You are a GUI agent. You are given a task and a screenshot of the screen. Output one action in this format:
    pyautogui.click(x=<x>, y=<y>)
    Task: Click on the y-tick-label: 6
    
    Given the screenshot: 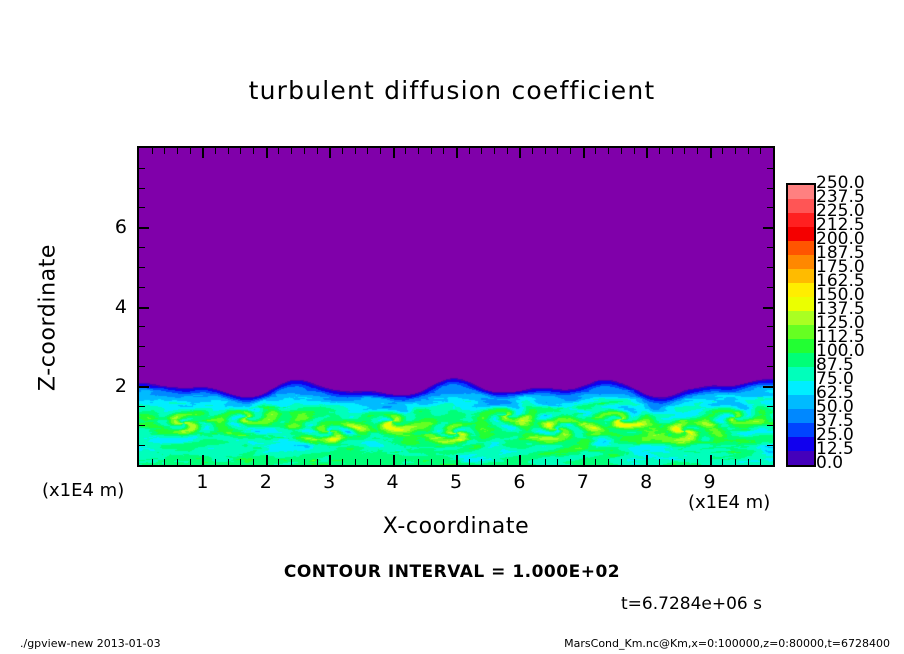 What is the action you would take?
    pyautogui.click(x=120, y=227)
    